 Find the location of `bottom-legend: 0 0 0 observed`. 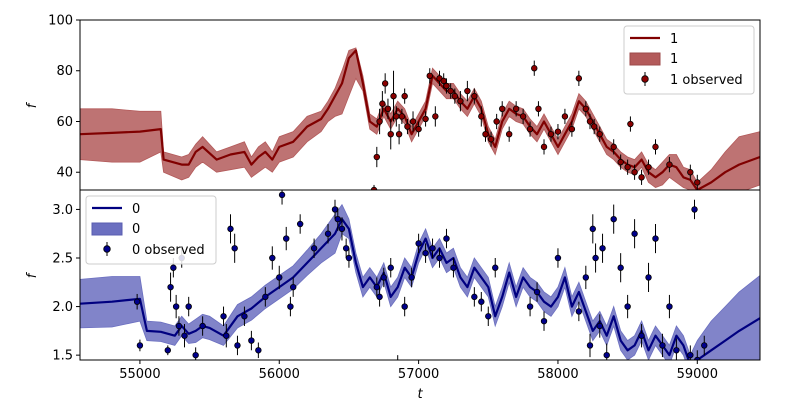

bottom-legend: 0 0 0 observed is located at coordinates (151, 230).